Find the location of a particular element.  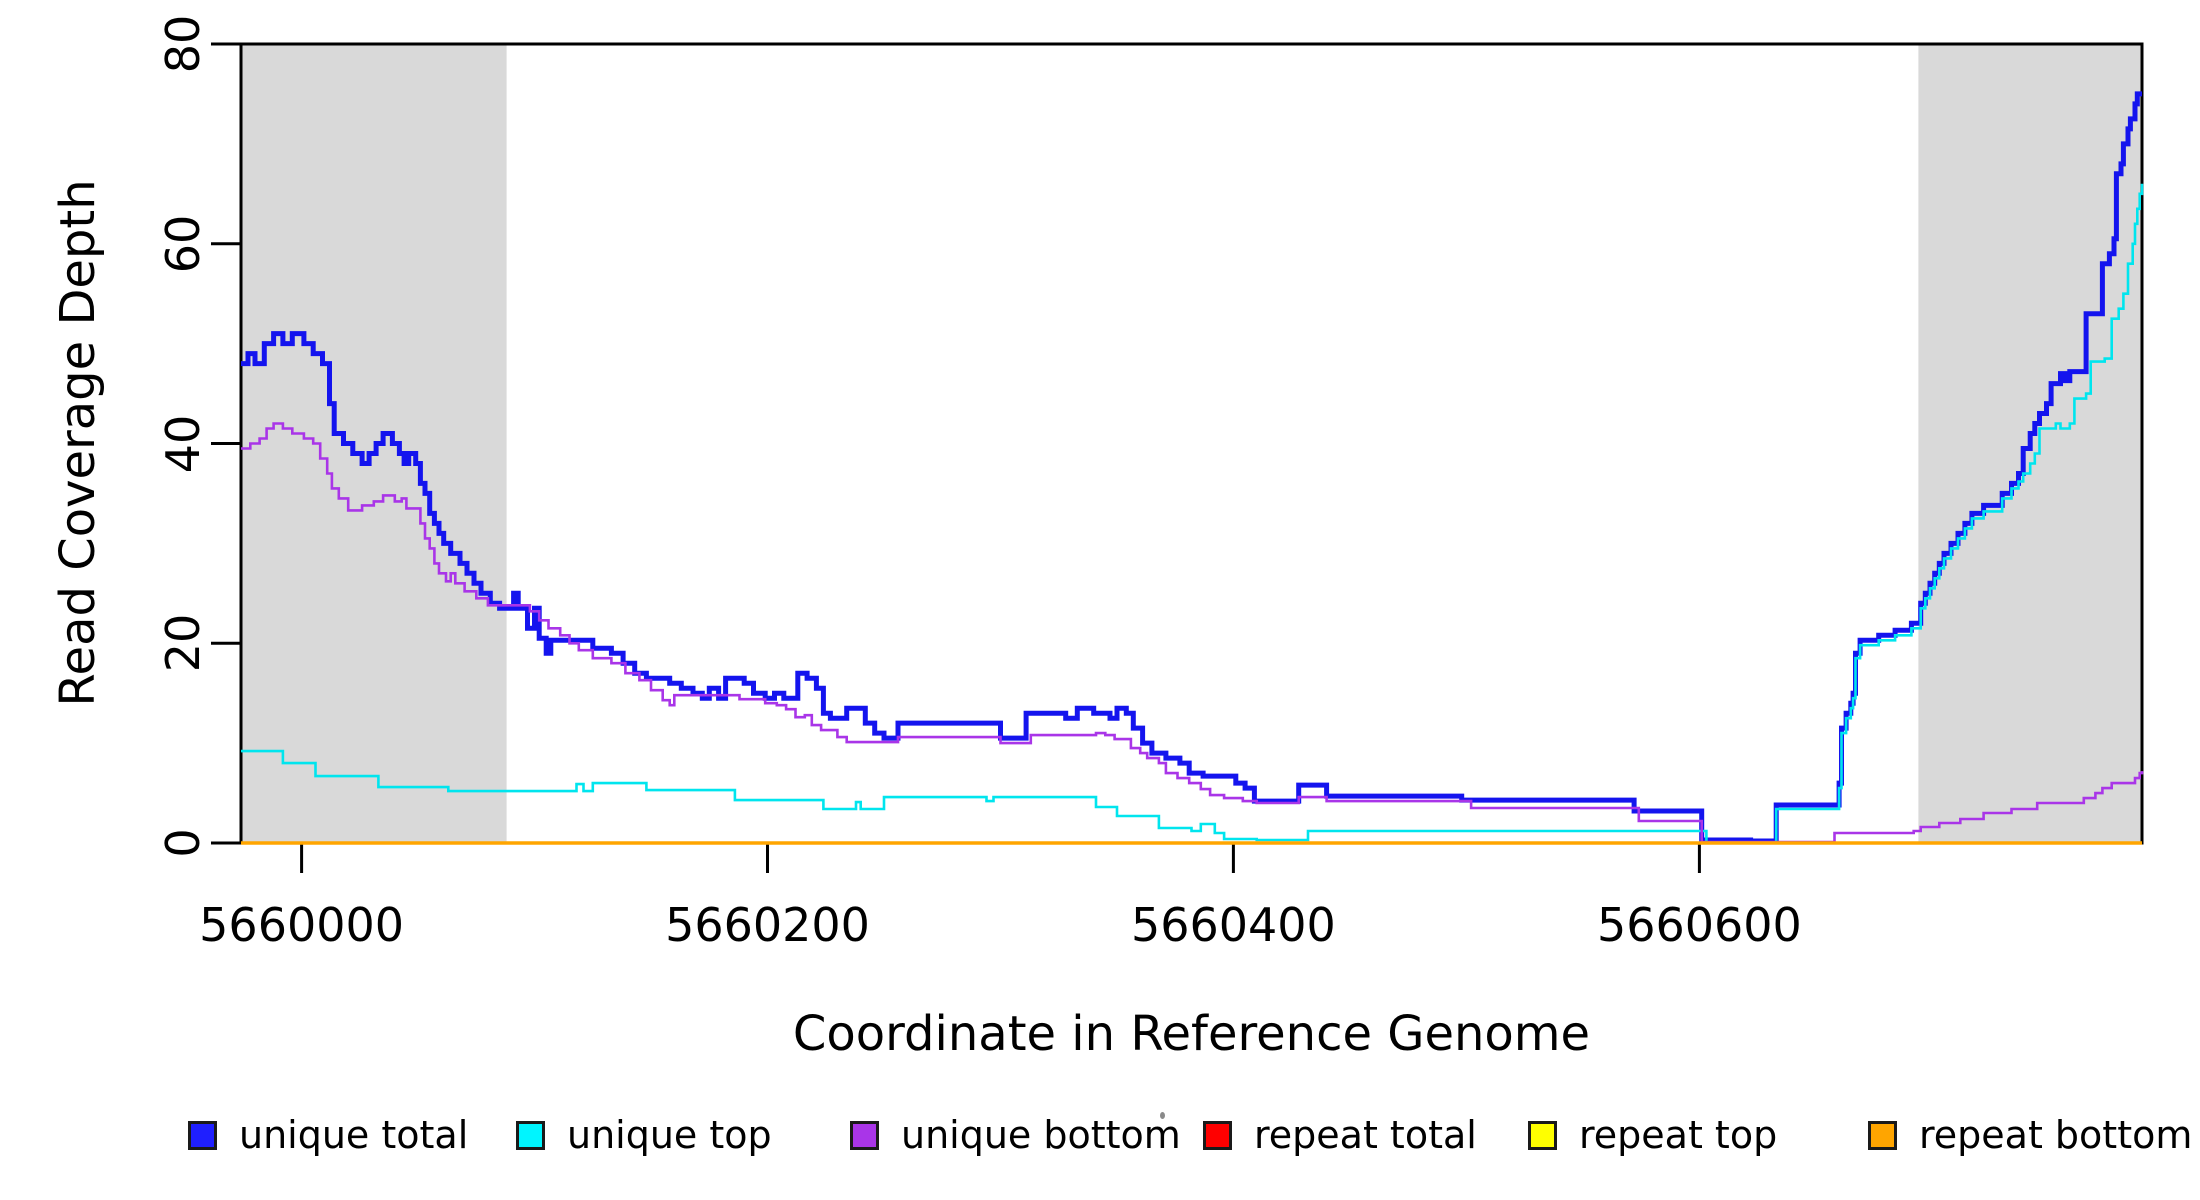

legend-item-repeat-top: repeat top is located at coordinates (1653, 1135).